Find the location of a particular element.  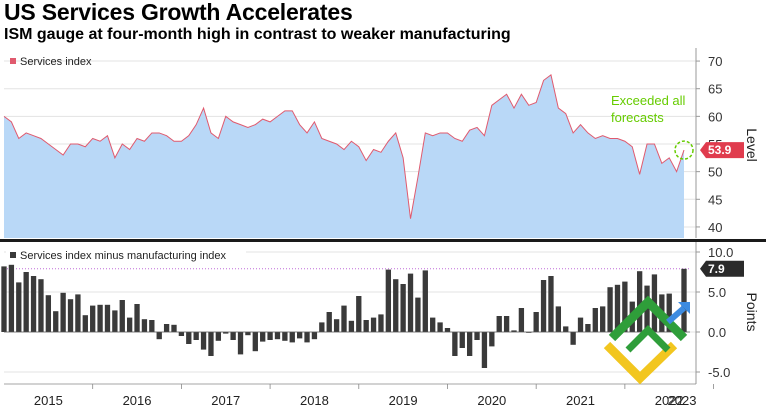

watermark-logo is located at coordinates (646, 340).